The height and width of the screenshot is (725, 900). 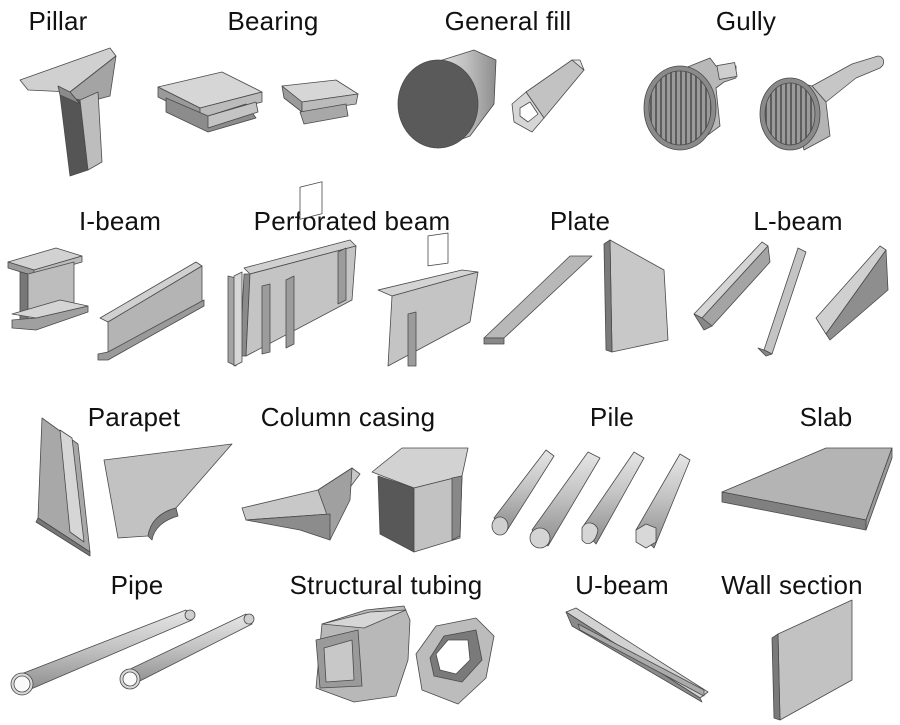 I want to click on label-gully: Gully, so click(x=746, y=21).